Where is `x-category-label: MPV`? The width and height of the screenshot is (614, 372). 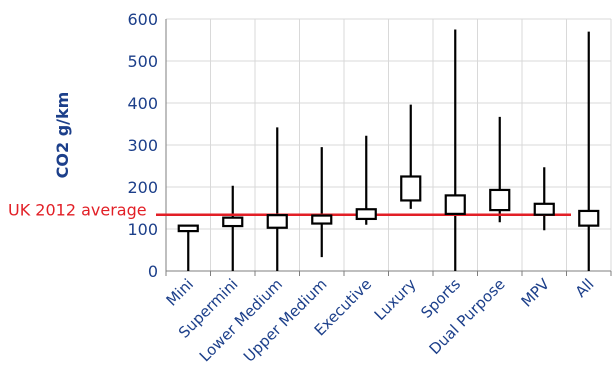 x-category-label: MPV is located at coordinates (536, 293).